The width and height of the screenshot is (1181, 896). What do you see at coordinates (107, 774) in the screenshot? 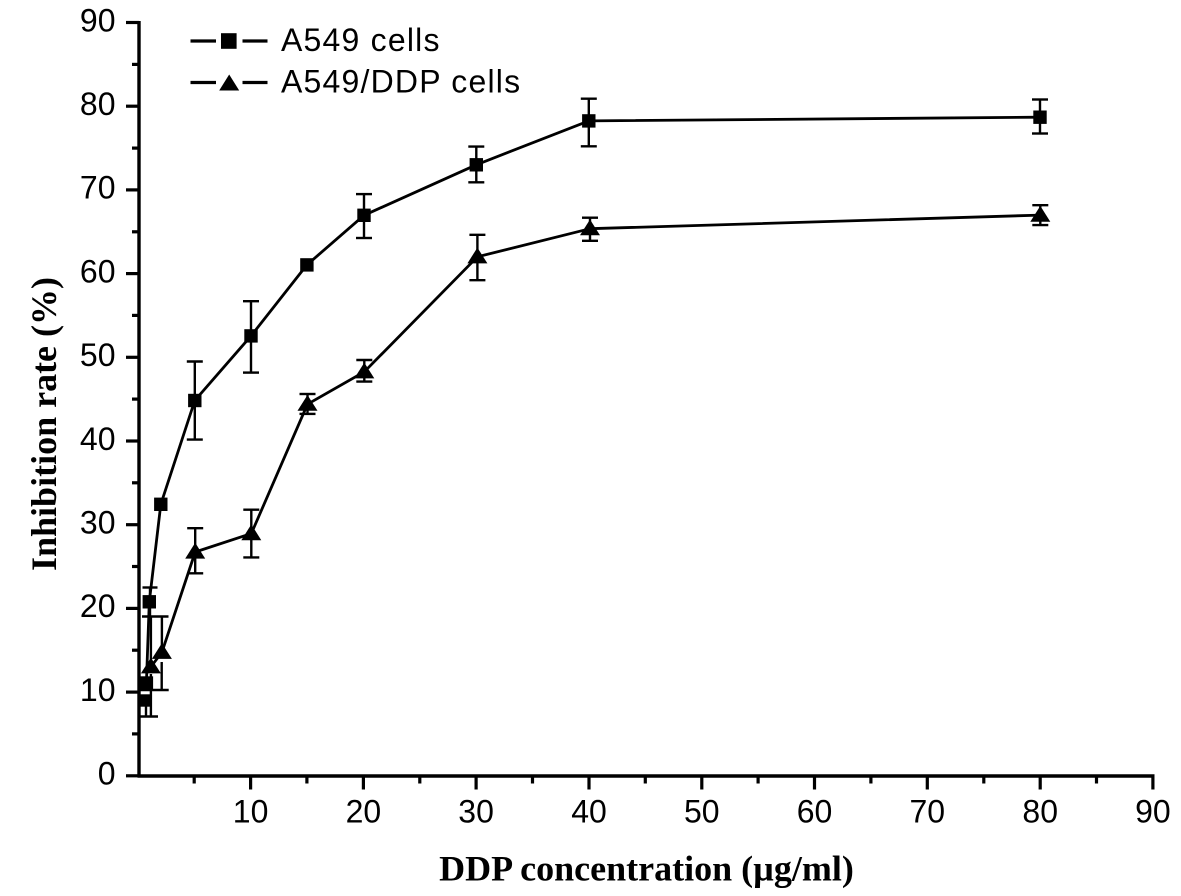
I see `svg-text: 0` at bounding box center [107, 774].